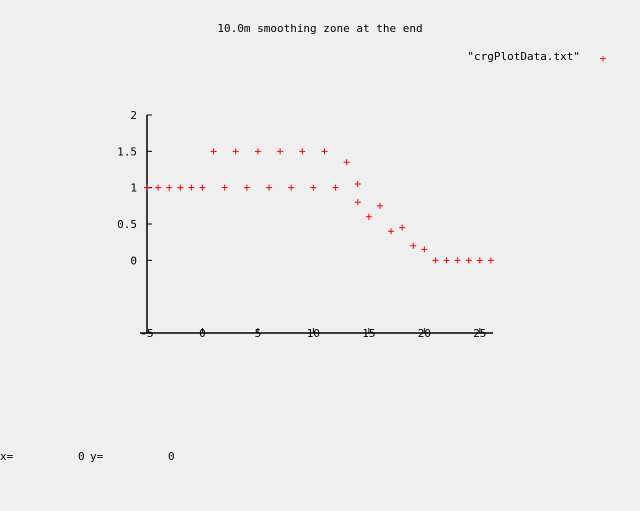 Image resolution: width=640 pixels, height=511 pixels. Describe the element at coordinates (523, 56) in the screenshot. I see `legend-label: "crgPlotData.txt"` at that location.